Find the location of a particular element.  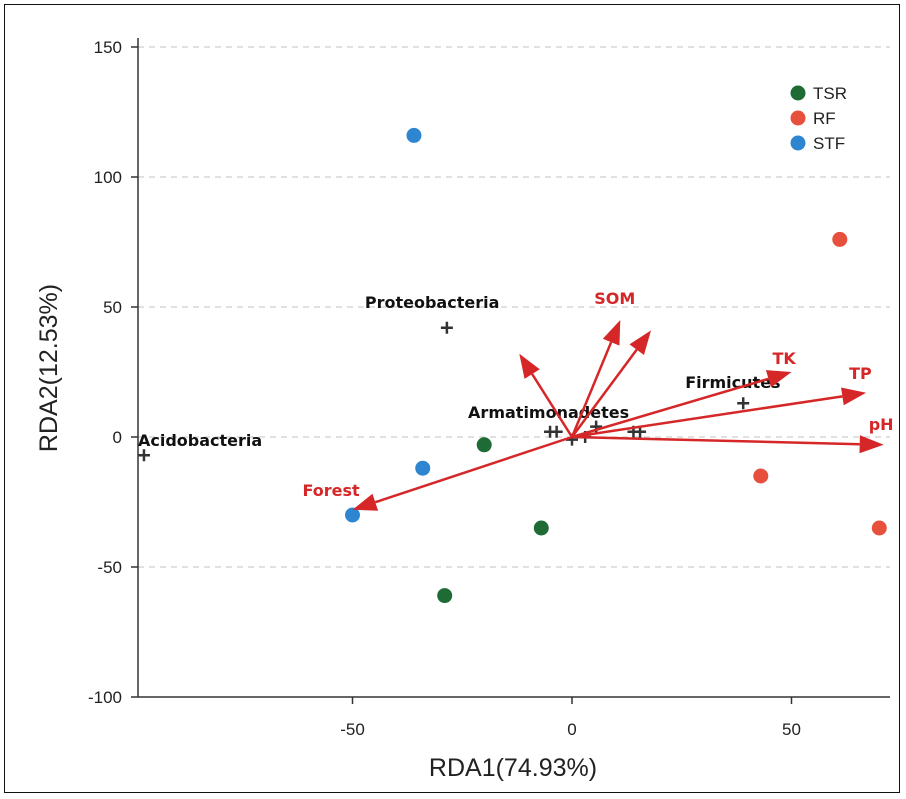

vector-label: pH is located at coordinates (881, 424).